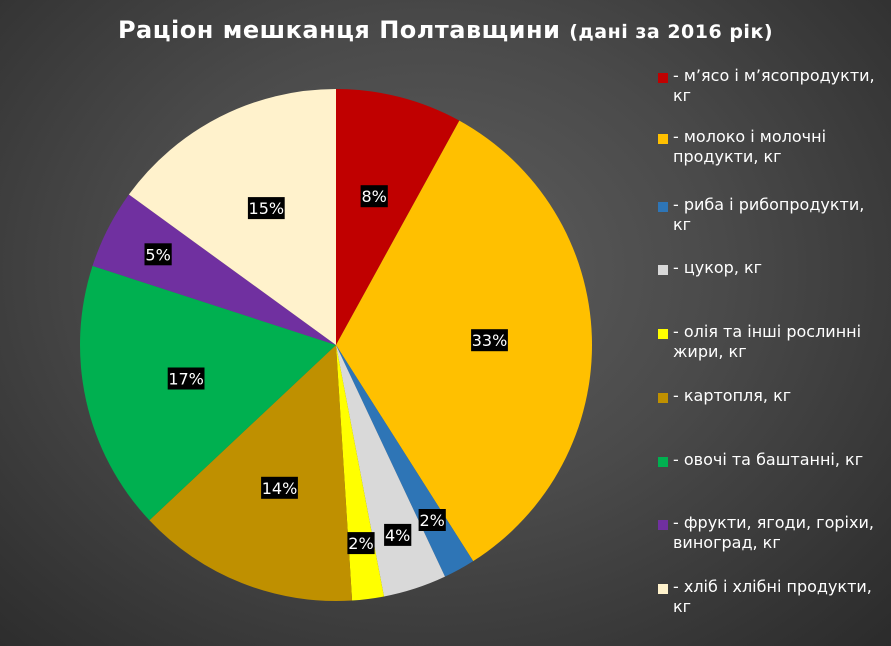 The height and width of the screenshot is (646, 891). I want to click on svg-text: 33%, so click(490, 340).